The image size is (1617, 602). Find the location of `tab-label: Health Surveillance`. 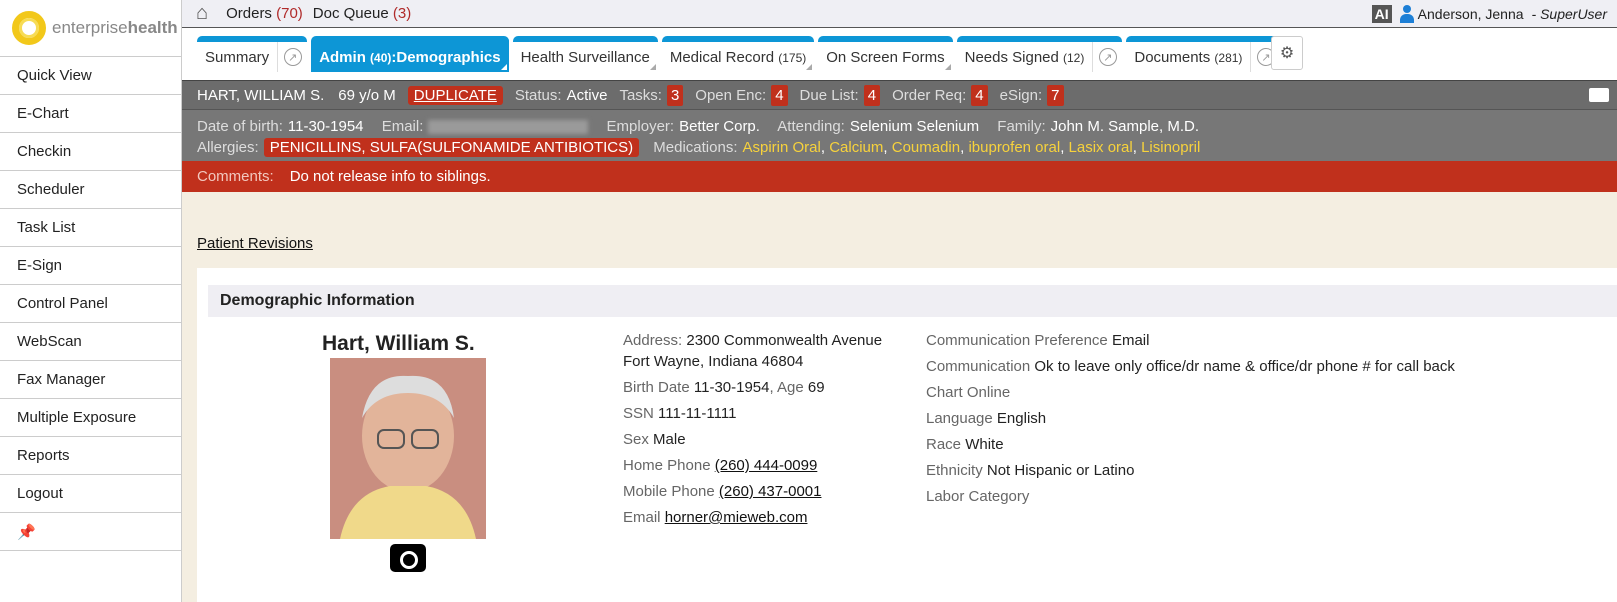

tab-label: Health Surveillance is located at coordinates (585, 57).